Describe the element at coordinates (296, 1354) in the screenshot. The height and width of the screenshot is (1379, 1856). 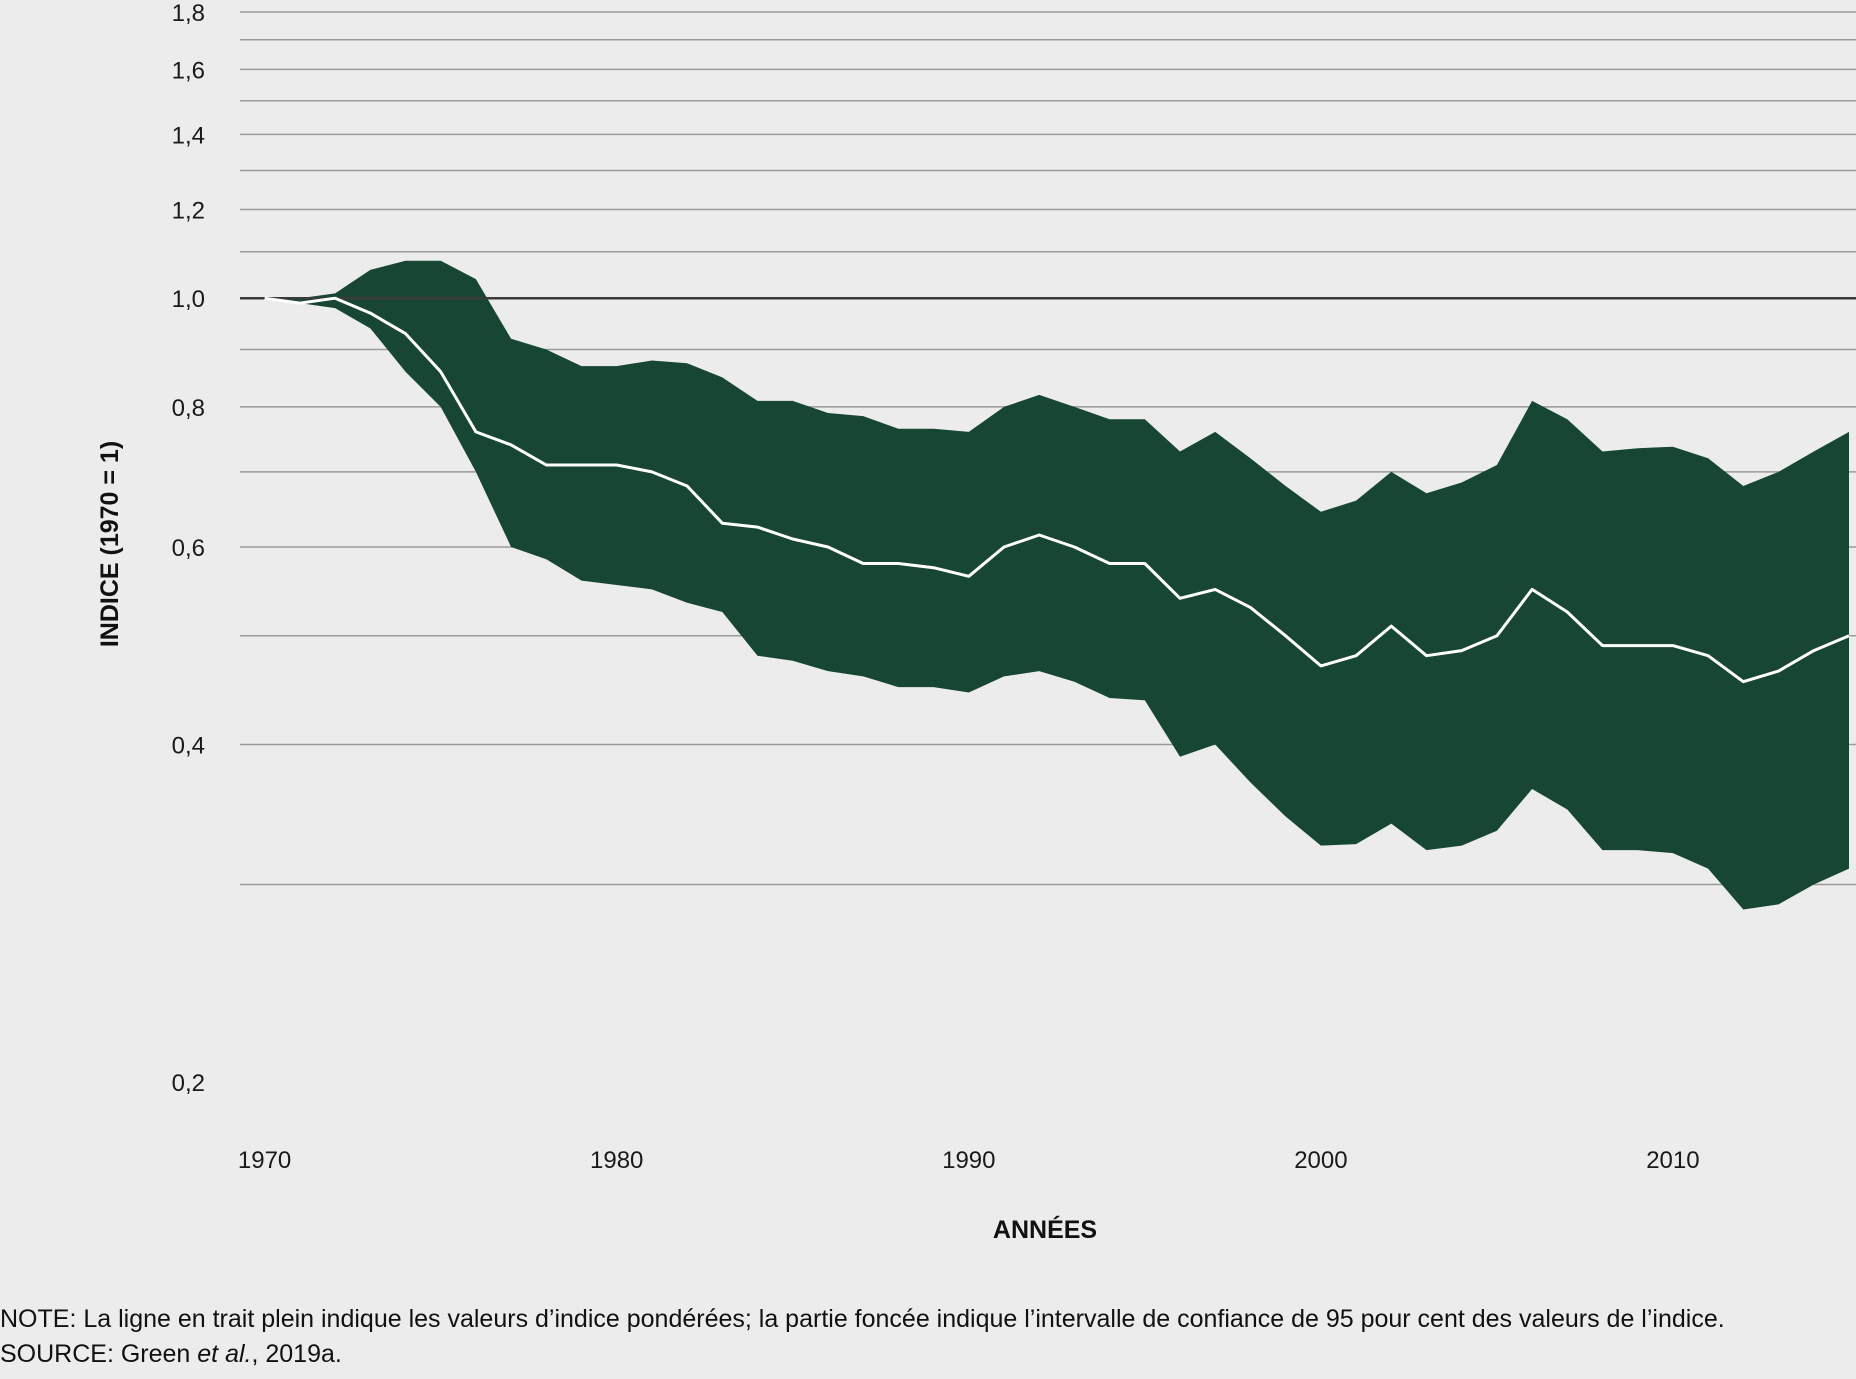
I see `source-suffix: , 2019a.` at that location.